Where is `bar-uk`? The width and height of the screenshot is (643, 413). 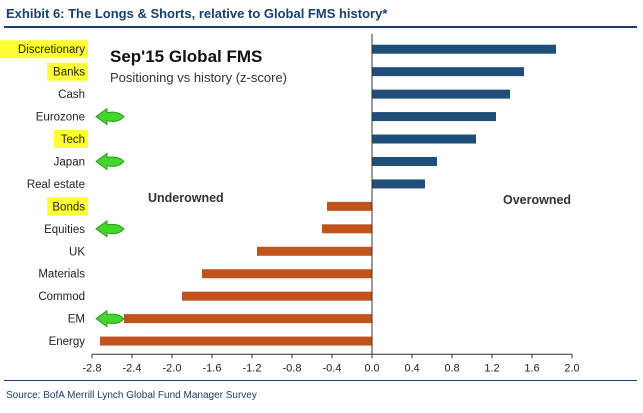 bar-uk is located at coordinates (314, 251).